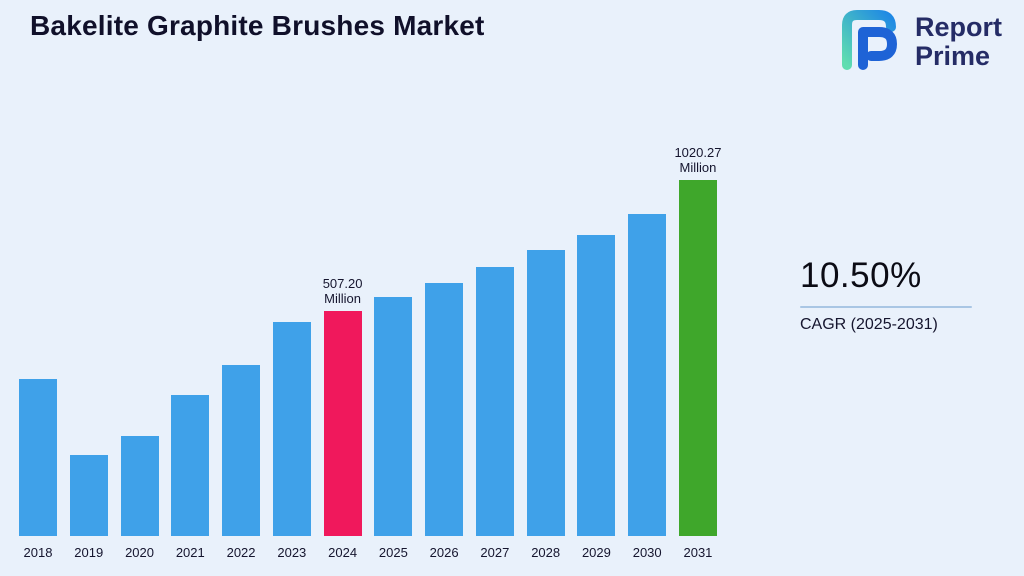 The height and width of the screenshot is (576, 1024). I want to click on bar-2019, so click(88, 495).